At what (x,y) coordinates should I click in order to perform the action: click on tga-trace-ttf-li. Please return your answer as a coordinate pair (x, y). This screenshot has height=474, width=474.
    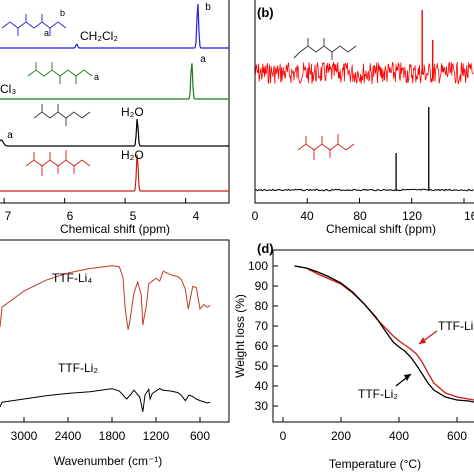
    Looking at the image, I should click on (384, 333).